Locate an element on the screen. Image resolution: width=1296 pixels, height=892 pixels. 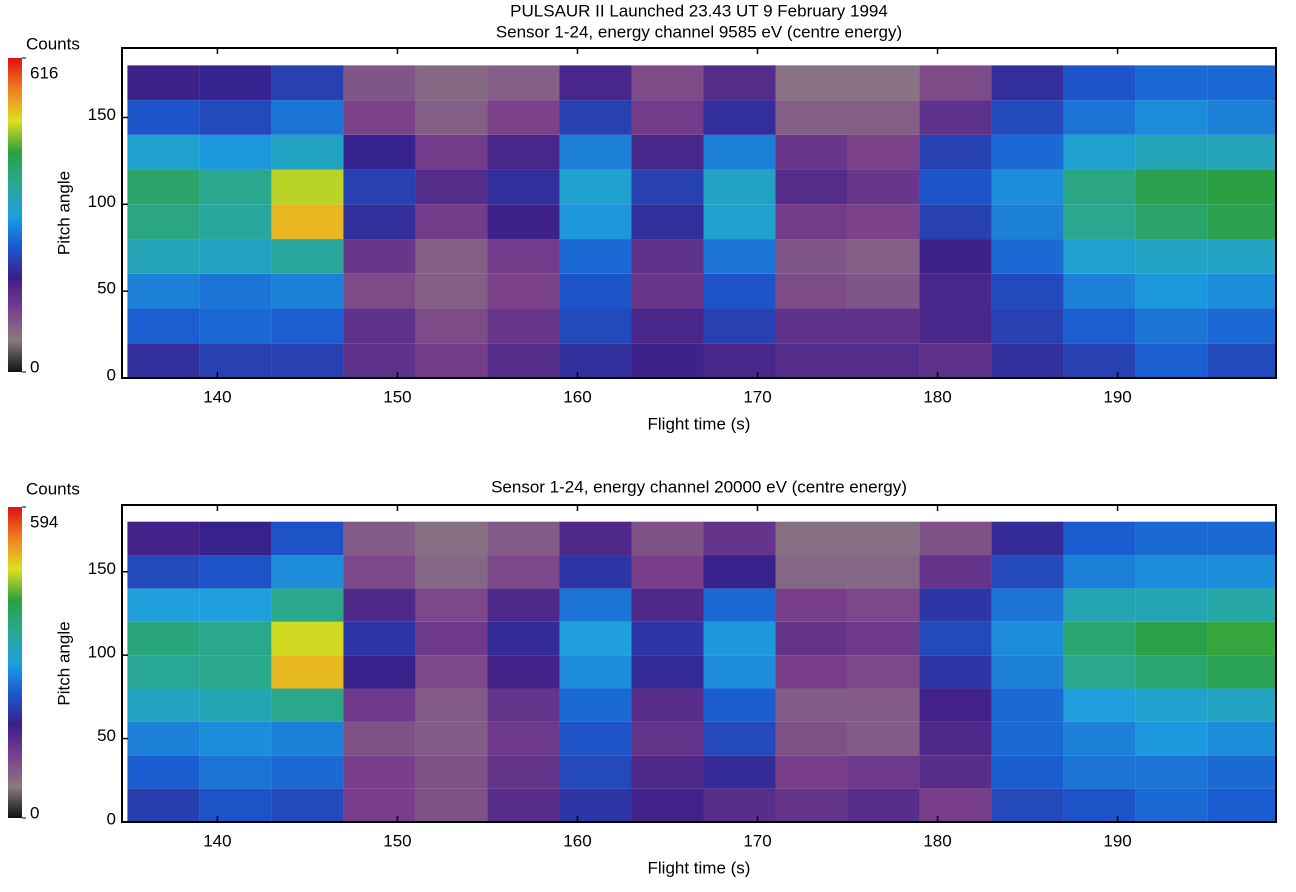
y-tick-label: 100 is located at coordinates (102, 652).